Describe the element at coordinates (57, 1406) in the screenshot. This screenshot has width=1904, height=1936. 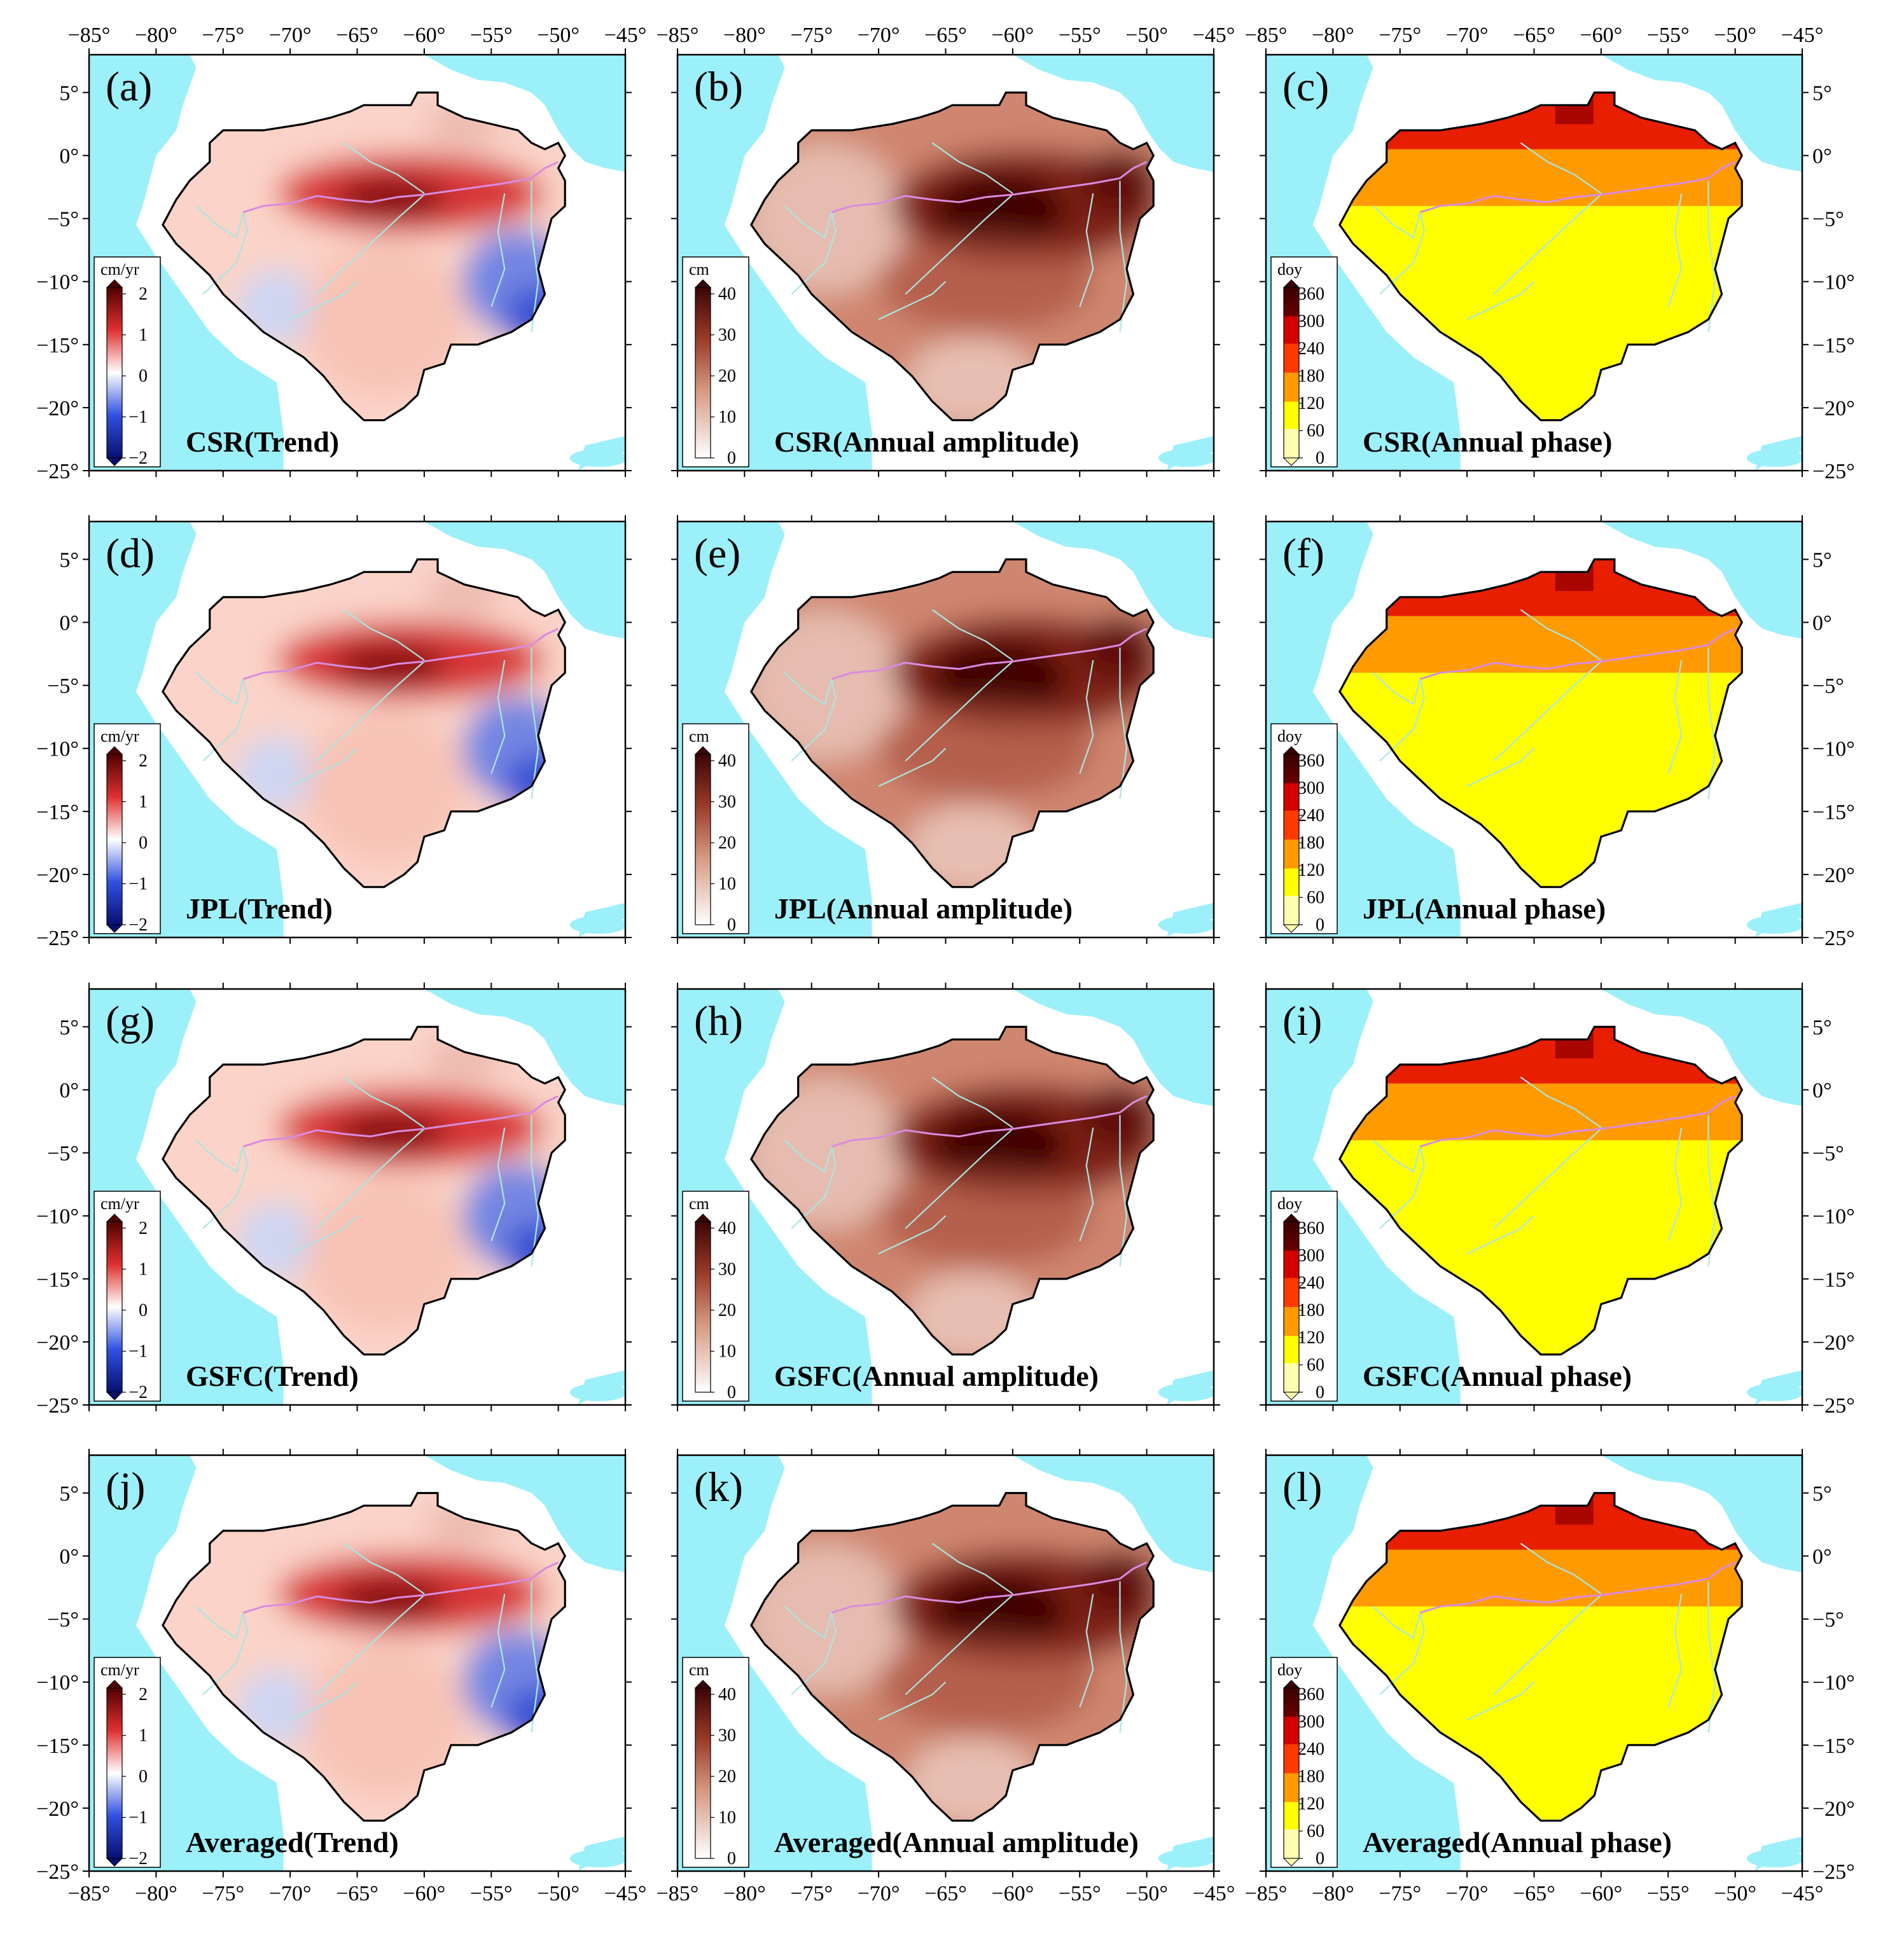
I see `y-tick-label-left: −25°` at that location.